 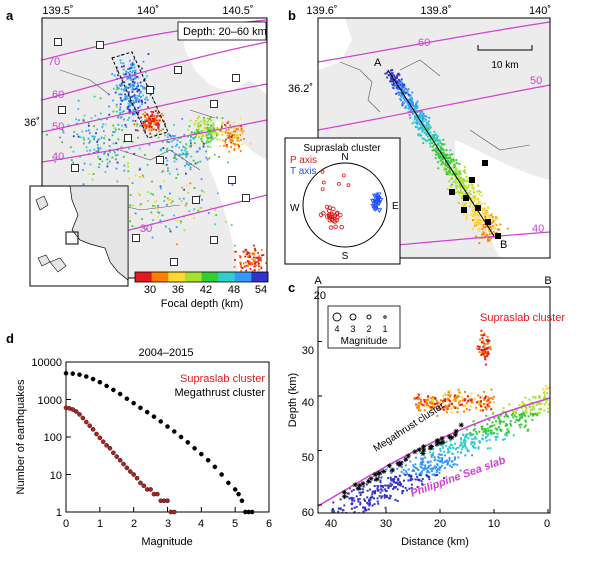 What do you see at coordinates (345, 256) in the screenshot?
I see `stereonet-s: S` at bounding box center [345, 256].